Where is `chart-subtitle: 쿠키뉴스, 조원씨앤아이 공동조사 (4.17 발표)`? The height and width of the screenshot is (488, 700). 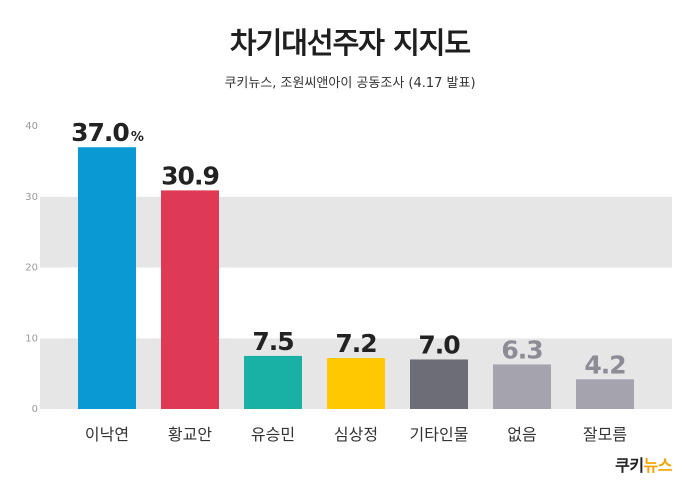 chart-subtitle: 쿠키뉴스, 조원씨앤아이 공동조사 (4.17 발표) is located at coordinates (350, 83).